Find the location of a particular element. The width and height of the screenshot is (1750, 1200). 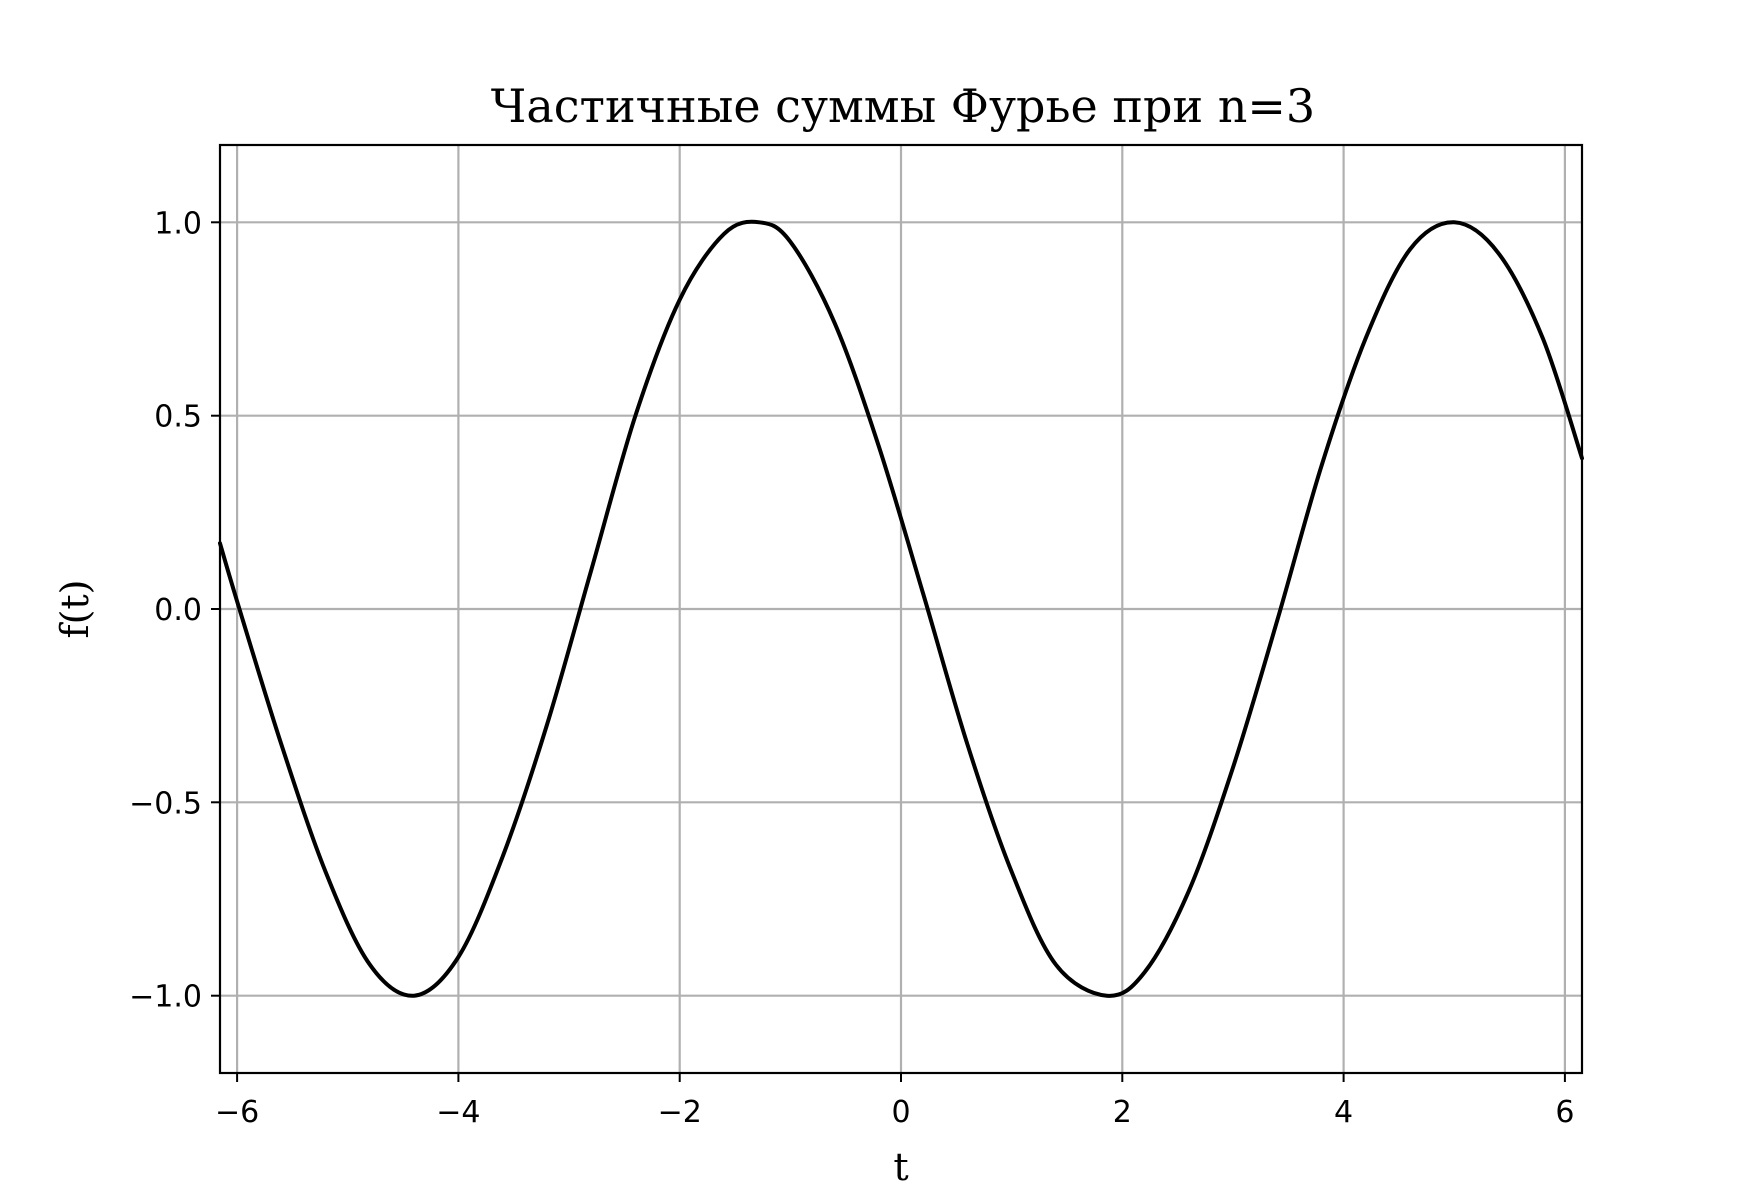

x-tick-label: 6 is located at coordinates (1564, 1112).